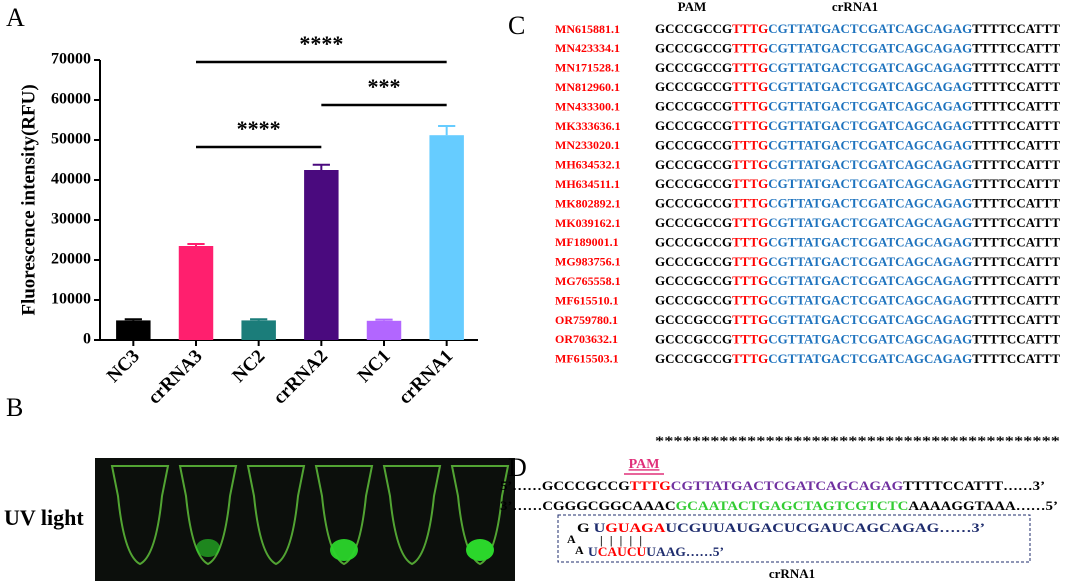 The width and height of the screenshot is (1065, 583). What do you see at coordinates (28, 199) in the screenshot?
I see `y-axis-label: Fluorescence intensity(RFU)` at bounding box center [28, 199].